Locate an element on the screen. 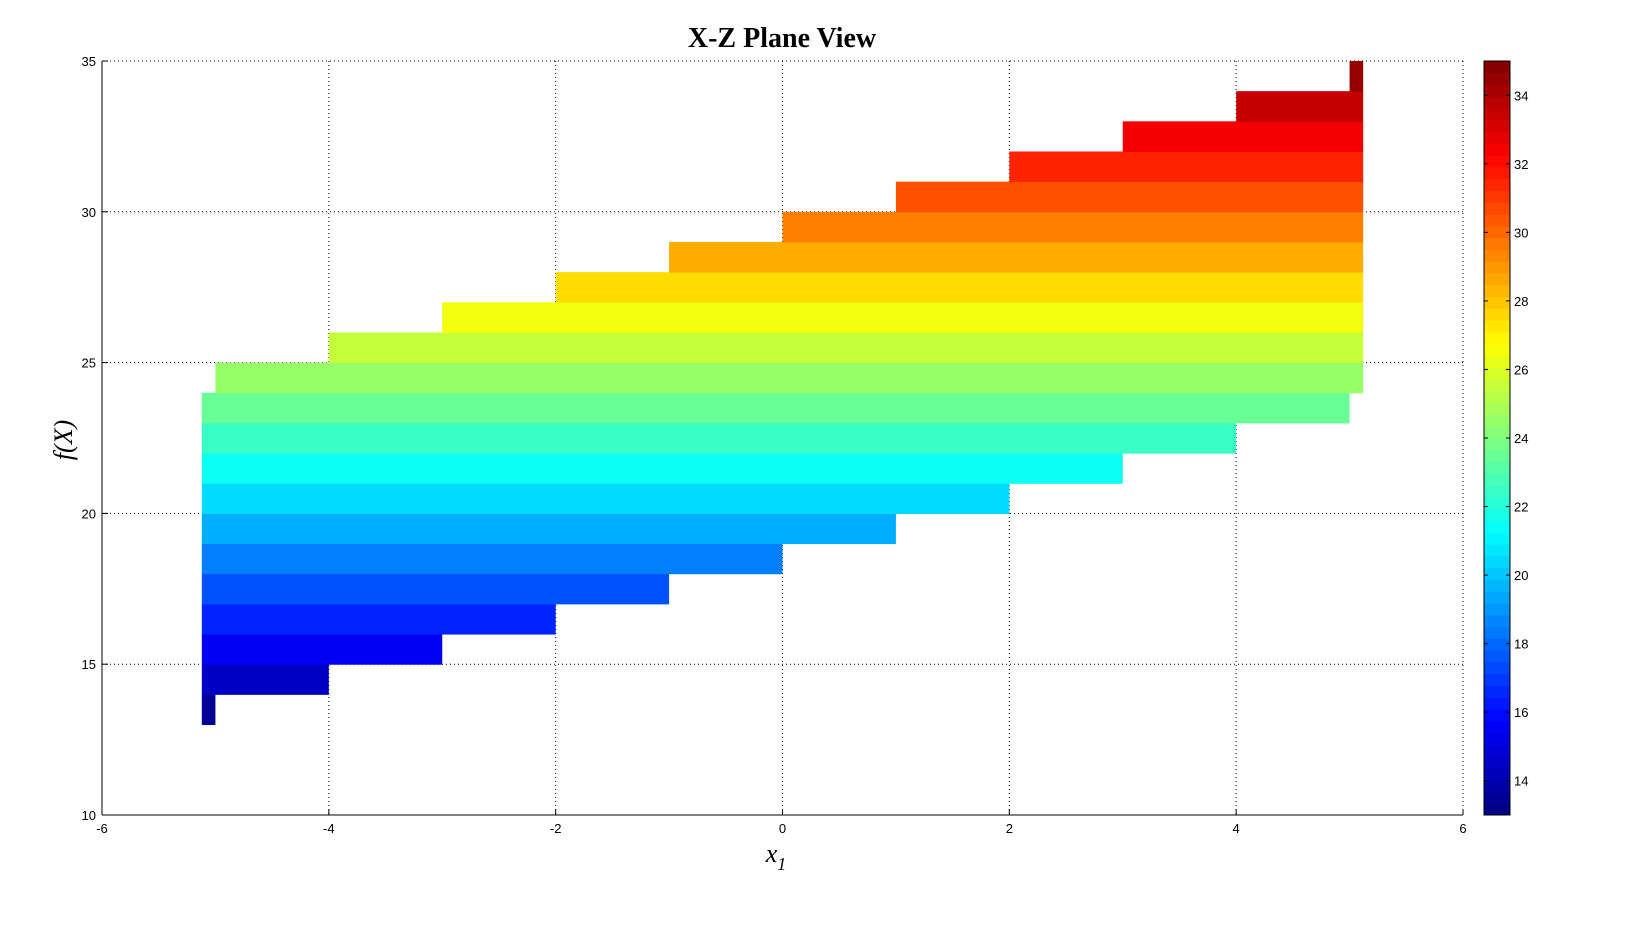 This screenshot has width=1632, height=945. x-tick-label: -4 is located at coordinates (329, 828).